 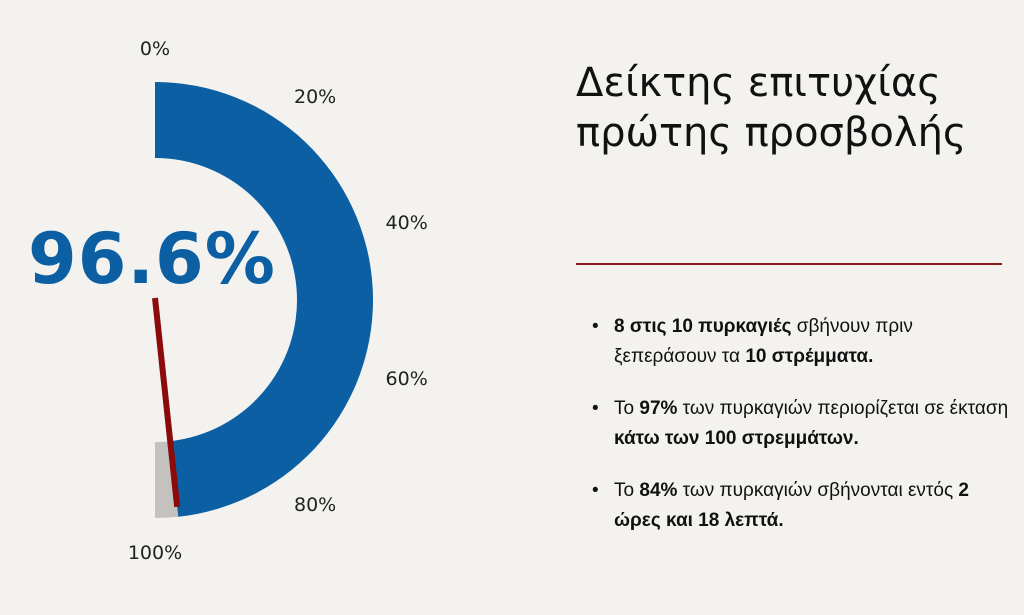 What do you see at coordinates (166, 402) in the screenshot?
I see `gauge-needle` at bounding box center [166, 402].